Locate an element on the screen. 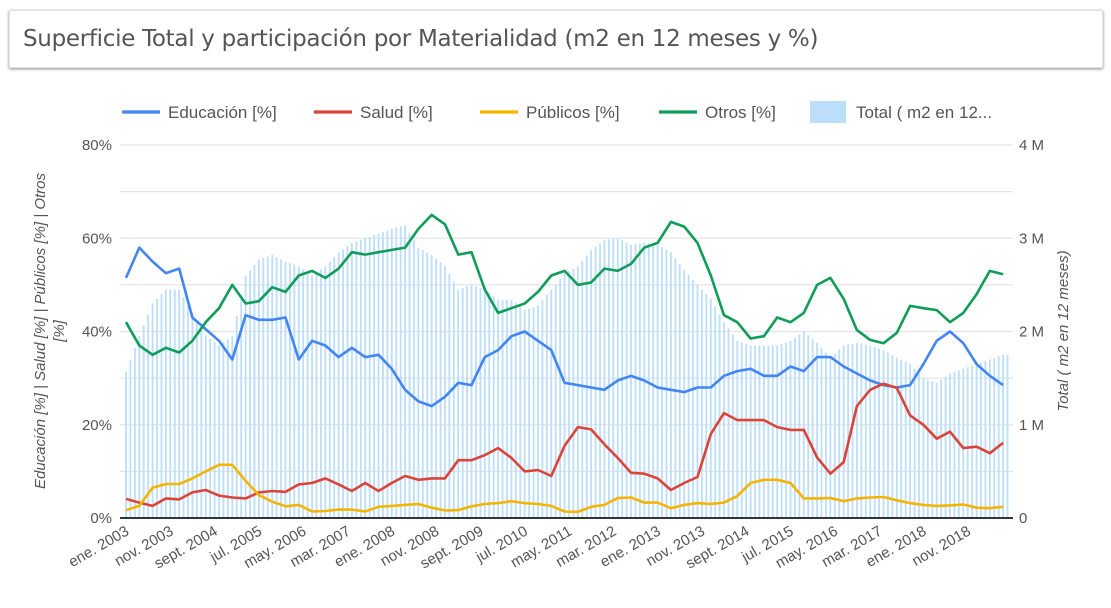  y-right-tick-label: 4 M is located at coordinates (1031, 145).